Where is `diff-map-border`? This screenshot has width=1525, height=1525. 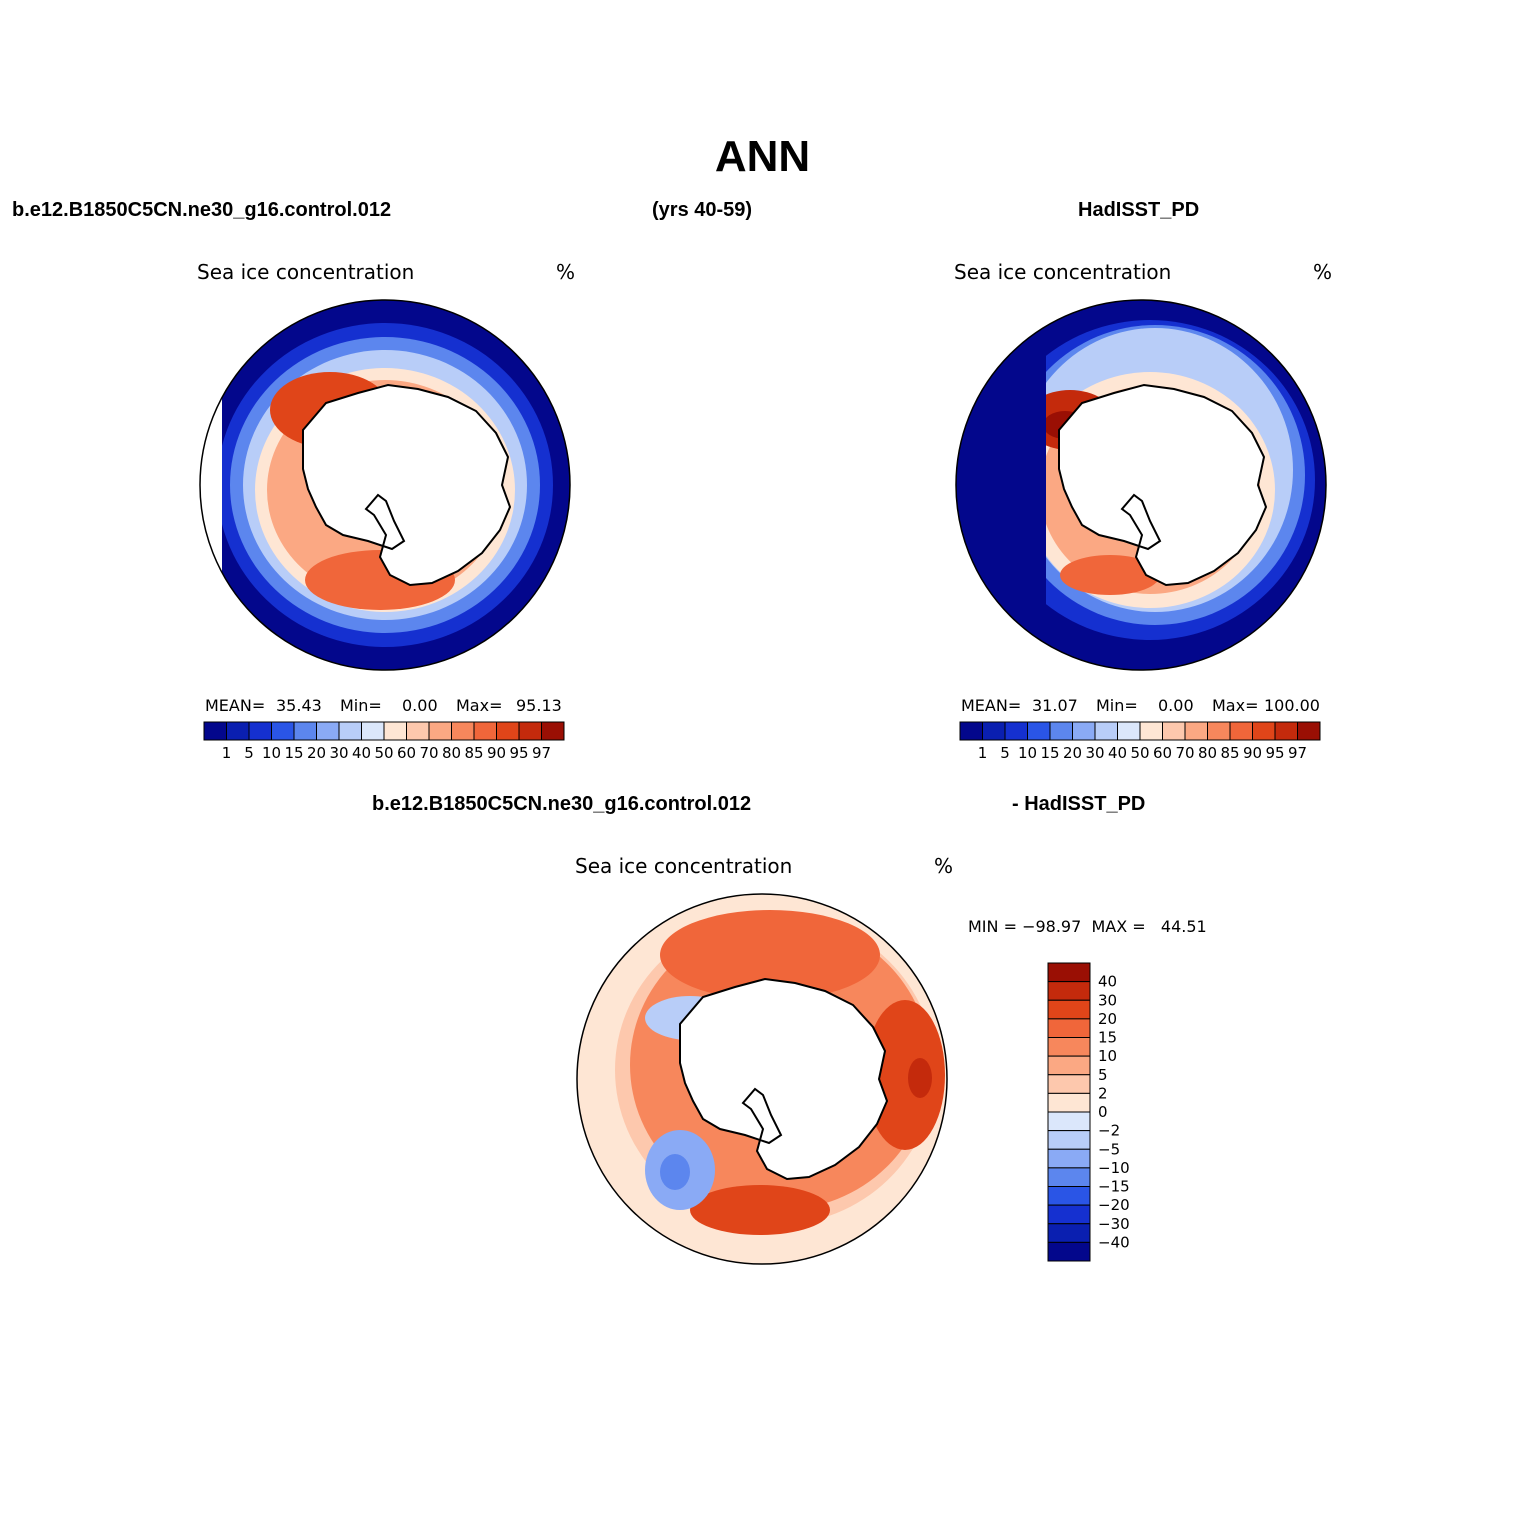
diff-map-border is located at coordinates (762, 1079).